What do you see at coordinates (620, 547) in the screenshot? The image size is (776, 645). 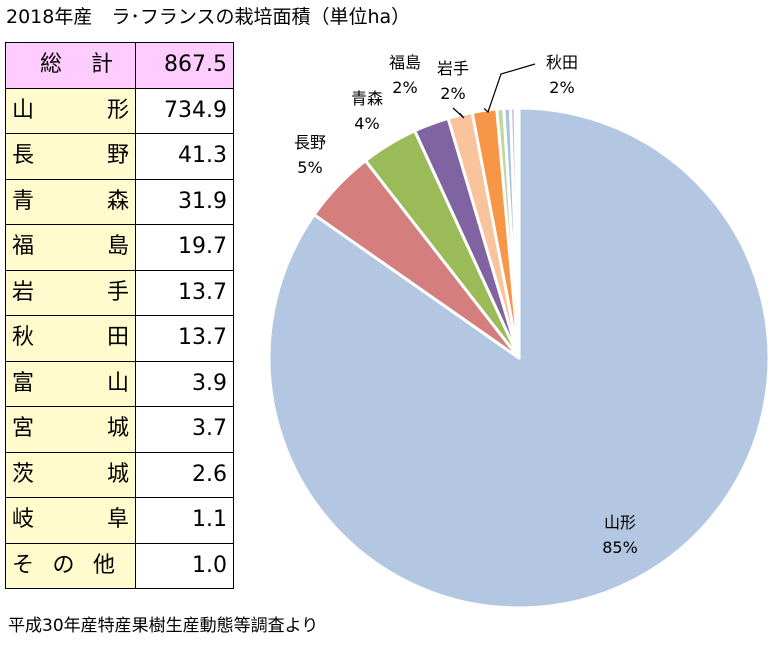 I see `slice-percent-label: 85%` at bounding box center [620, 547].